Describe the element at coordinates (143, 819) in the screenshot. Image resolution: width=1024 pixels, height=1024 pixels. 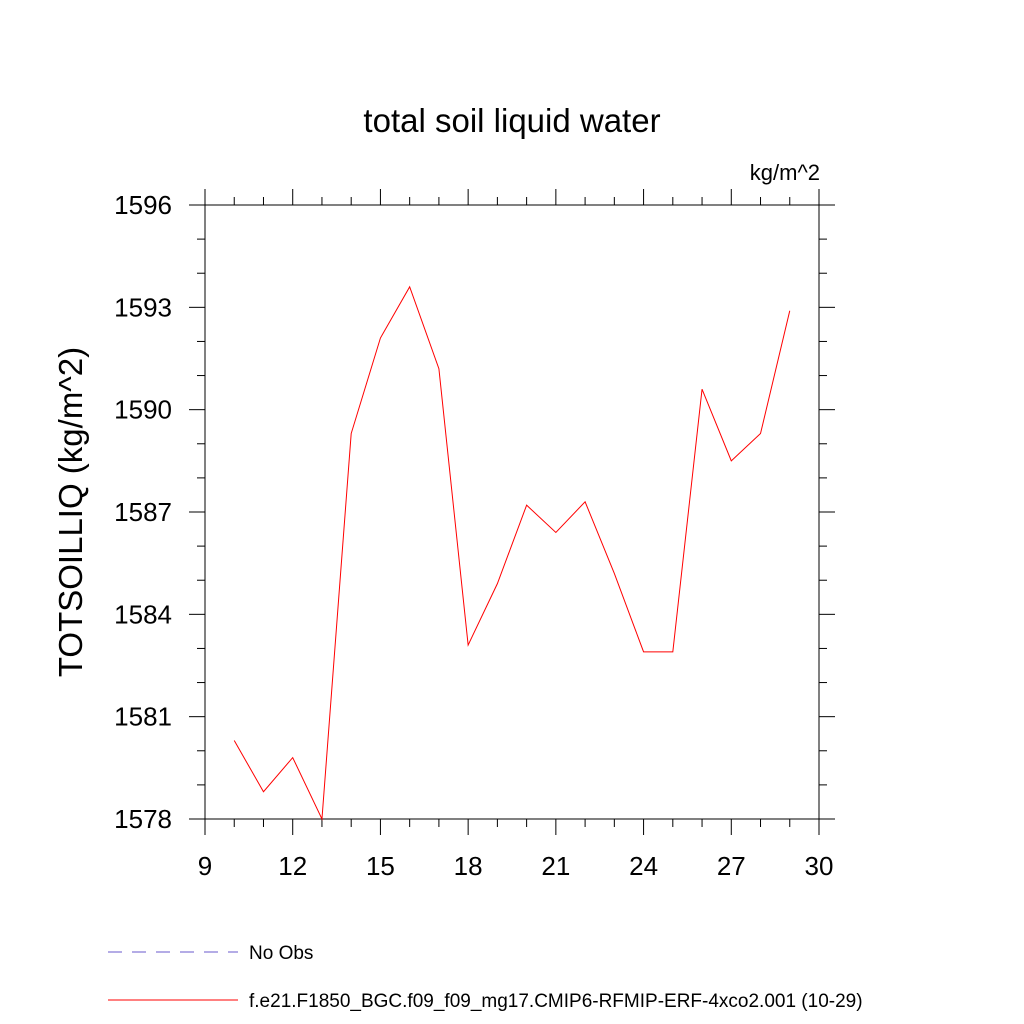
I see `y-tick-label: 1578` at that location.